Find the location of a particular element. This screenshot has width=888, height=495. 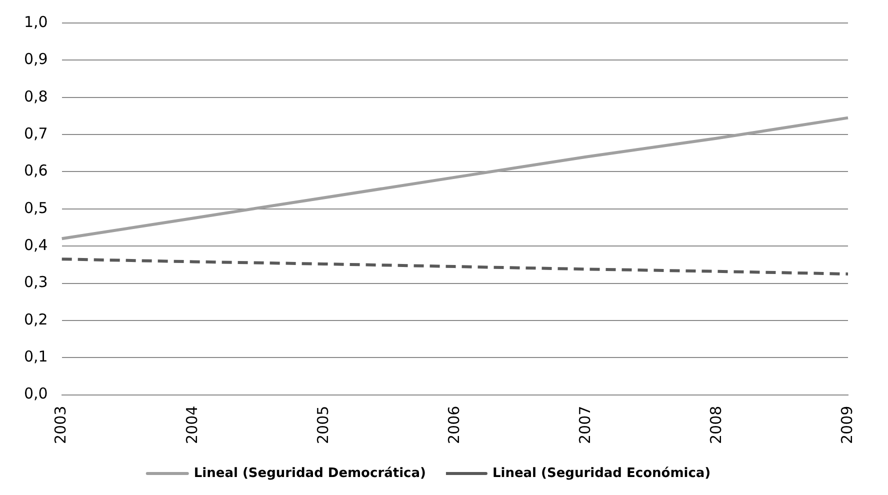

y-tick-label: 0,3 is located at coordinates (36, 282).